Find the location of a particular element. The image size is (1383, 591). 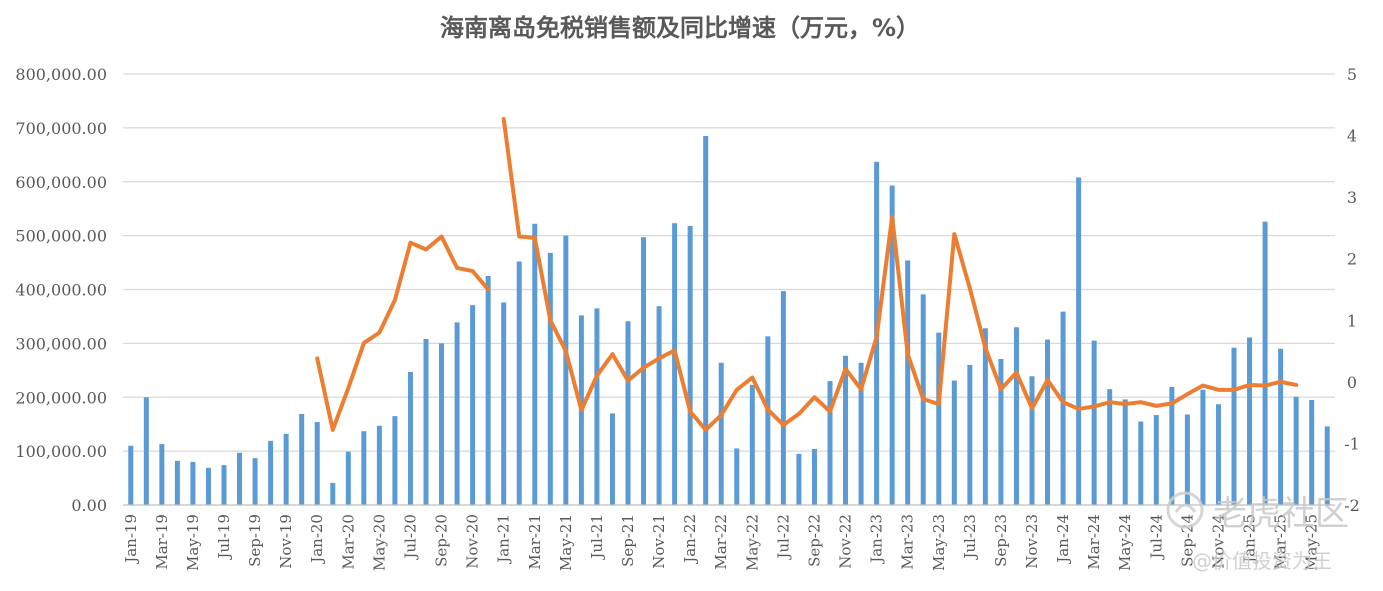

y-tick-label: 200,000.00 is located at coordinates (61, 397).